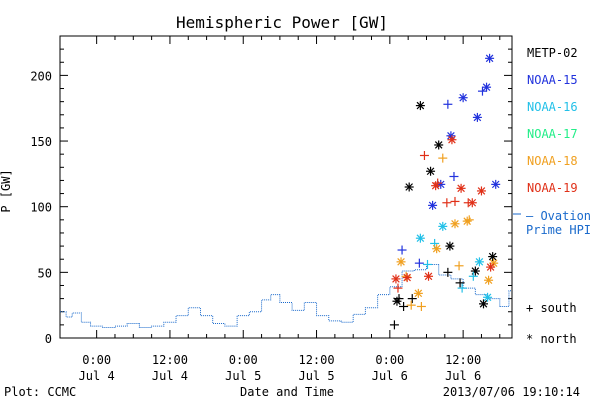 This screenshot has height=400, width=600. I want to click on legend-entry: NOAA-17, so click(552, 134).